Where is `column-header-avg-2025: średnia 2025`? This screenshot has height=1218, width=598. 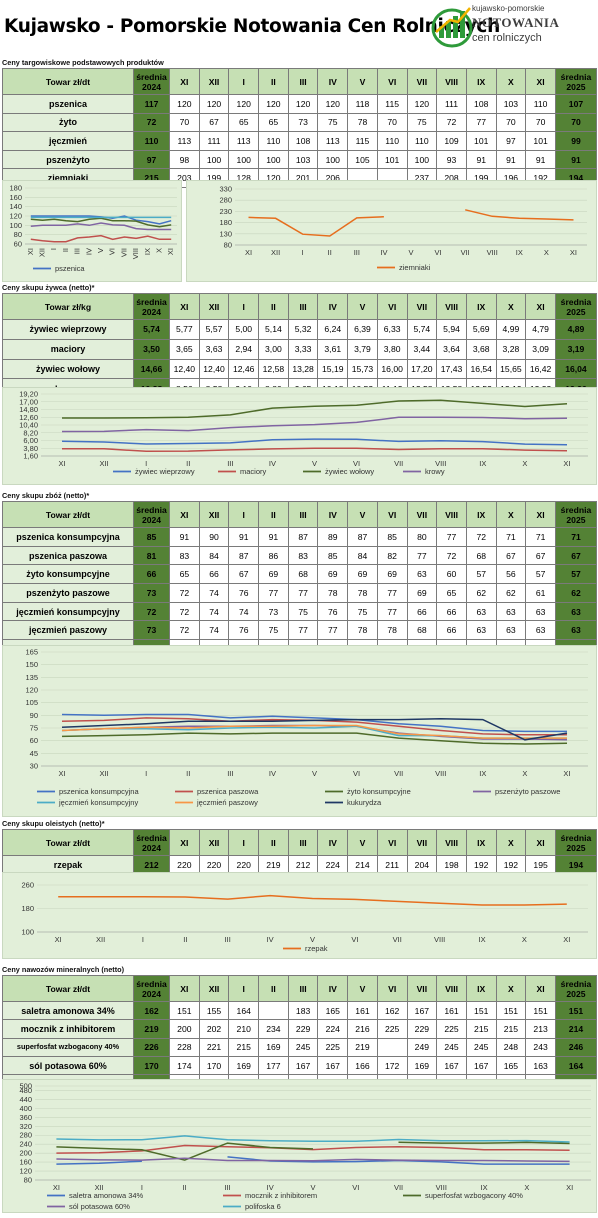 column-header-avg-2025: średnia 2025 is located at coordinates (576, 842).